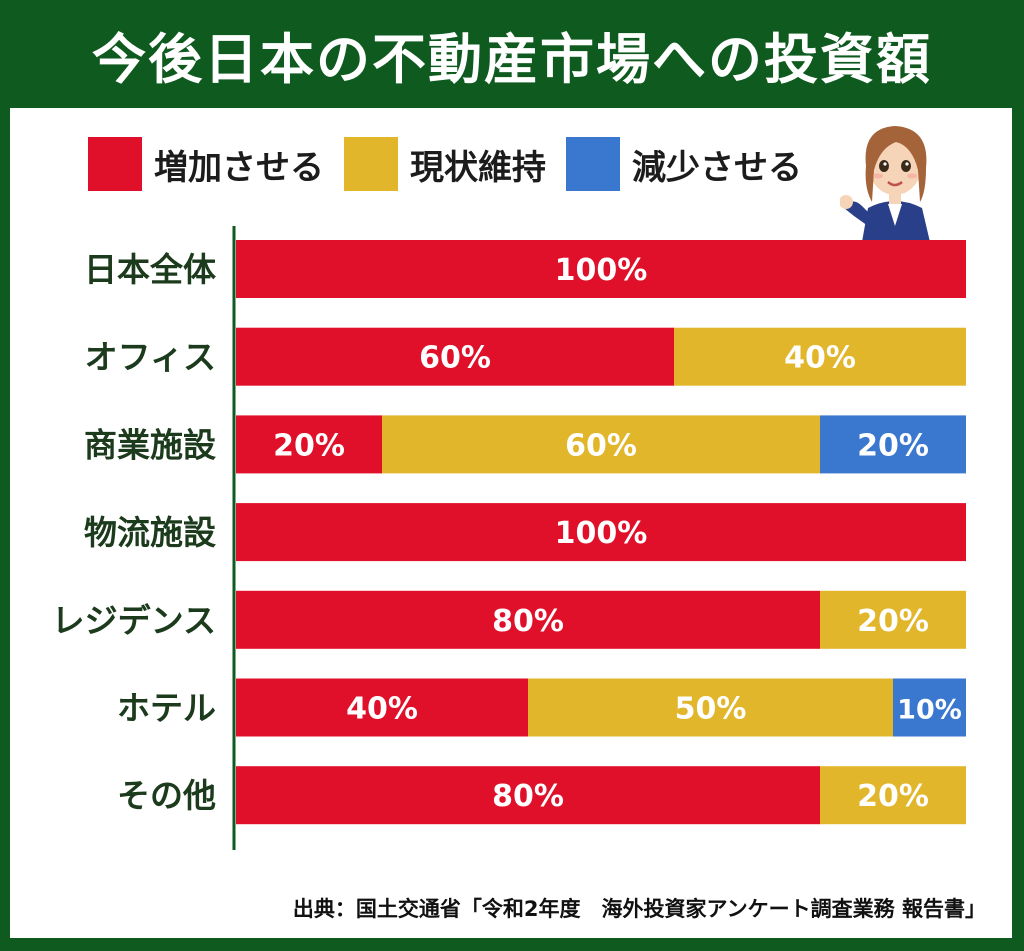 The image size is (1024, 951). I want to click on legend-item-decrease: 減少させる, so click(684, 164).